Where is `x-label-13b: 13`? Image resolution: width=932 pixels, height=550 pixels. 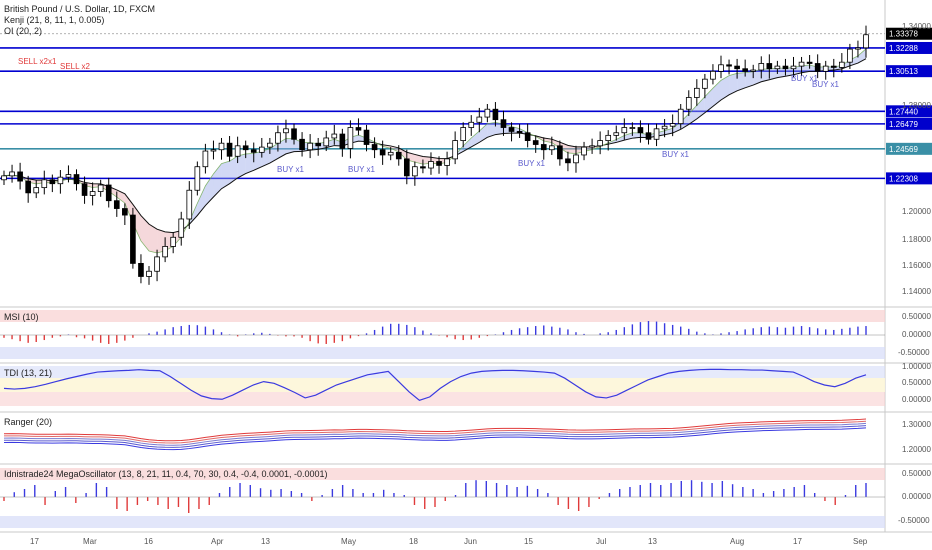
x-label-13b: 13 is located at coordinates (652, 541).